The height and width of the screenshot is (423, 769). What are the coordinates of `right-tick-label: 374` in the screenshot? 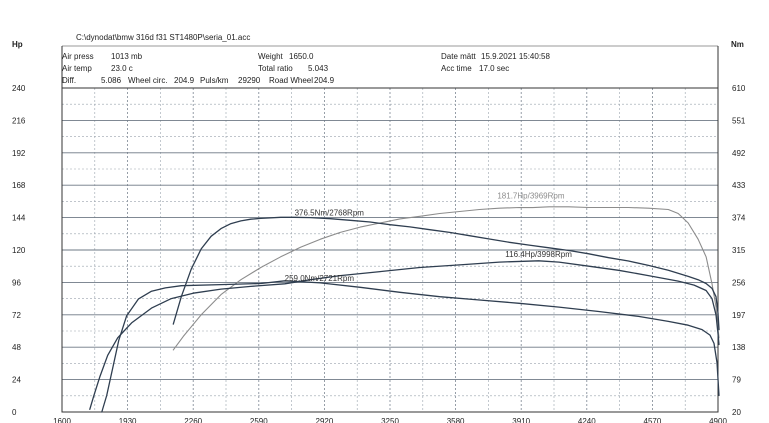 It's located at (739, 218).